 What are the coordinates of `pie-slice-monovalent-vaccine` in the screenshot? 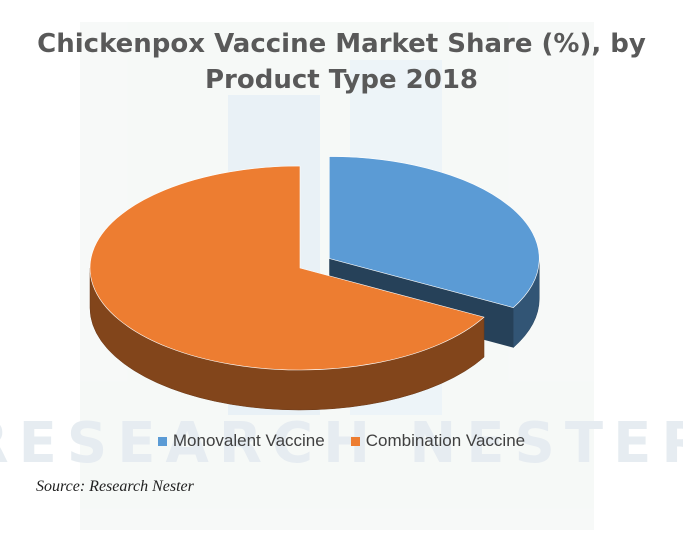 It's located at (434, 232).